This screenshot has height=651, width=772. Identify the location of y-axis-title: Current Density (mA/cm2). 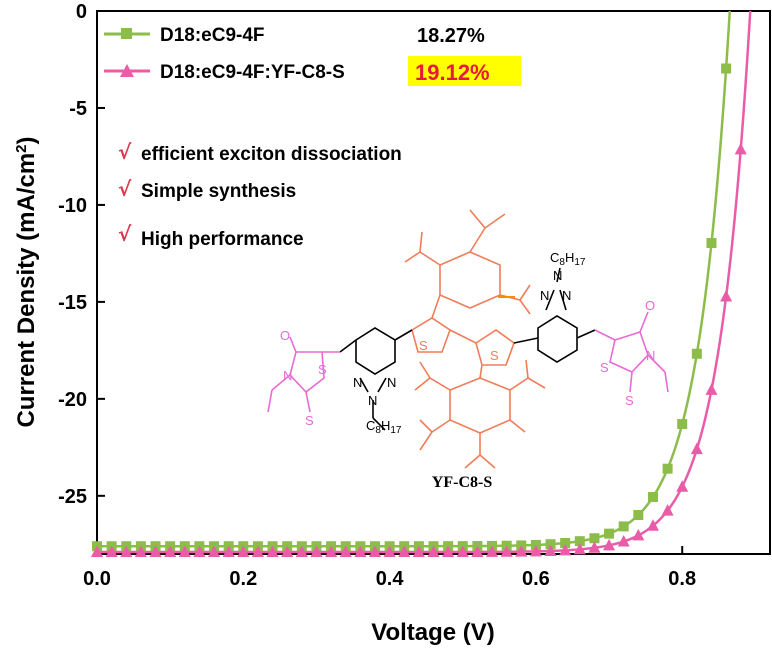
(27, 281).